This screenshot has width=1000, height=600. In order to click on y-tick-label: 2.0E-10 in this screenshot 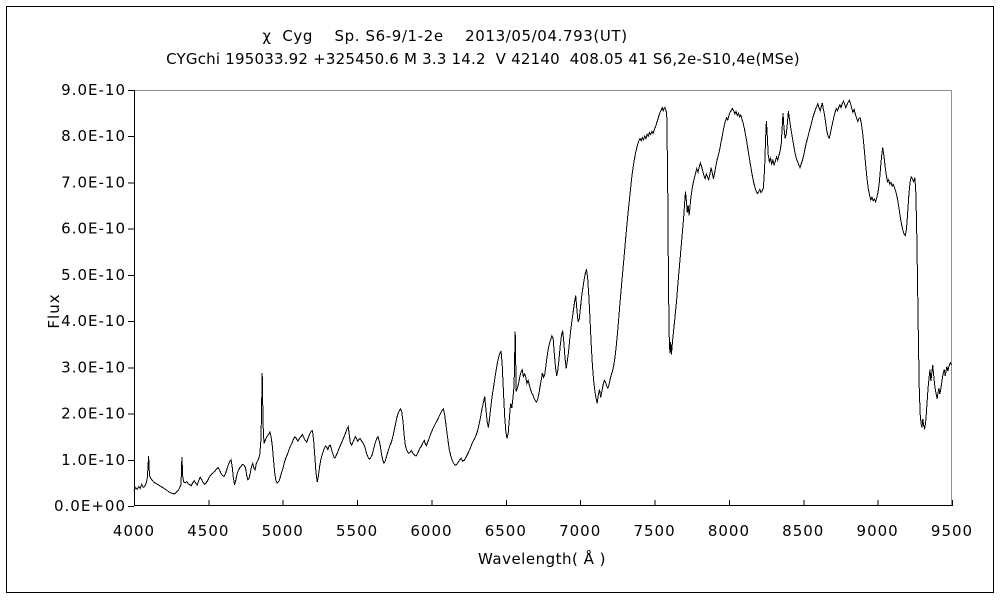, I will do `click(93, 414)`.